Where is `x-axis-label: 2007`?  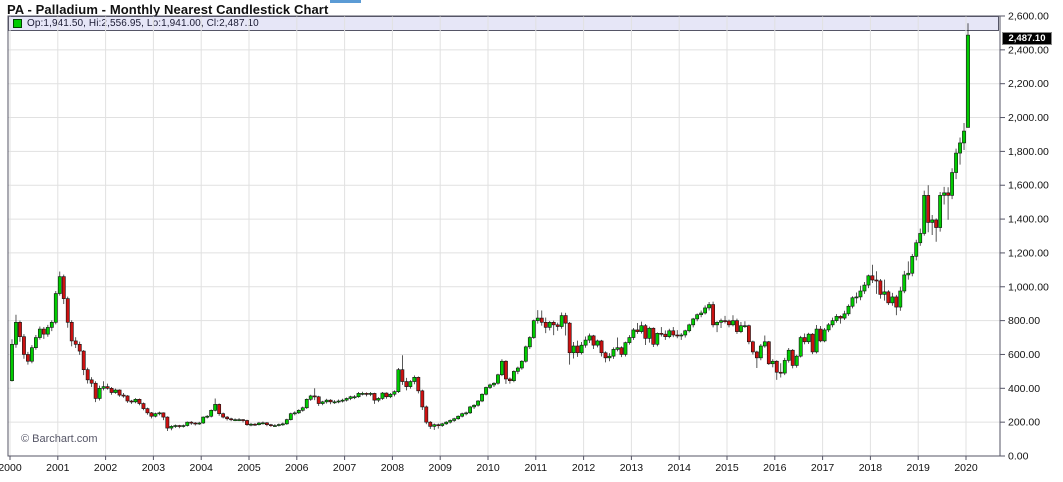 x-axis-label: 2007 is located at coordinates (345, 468).